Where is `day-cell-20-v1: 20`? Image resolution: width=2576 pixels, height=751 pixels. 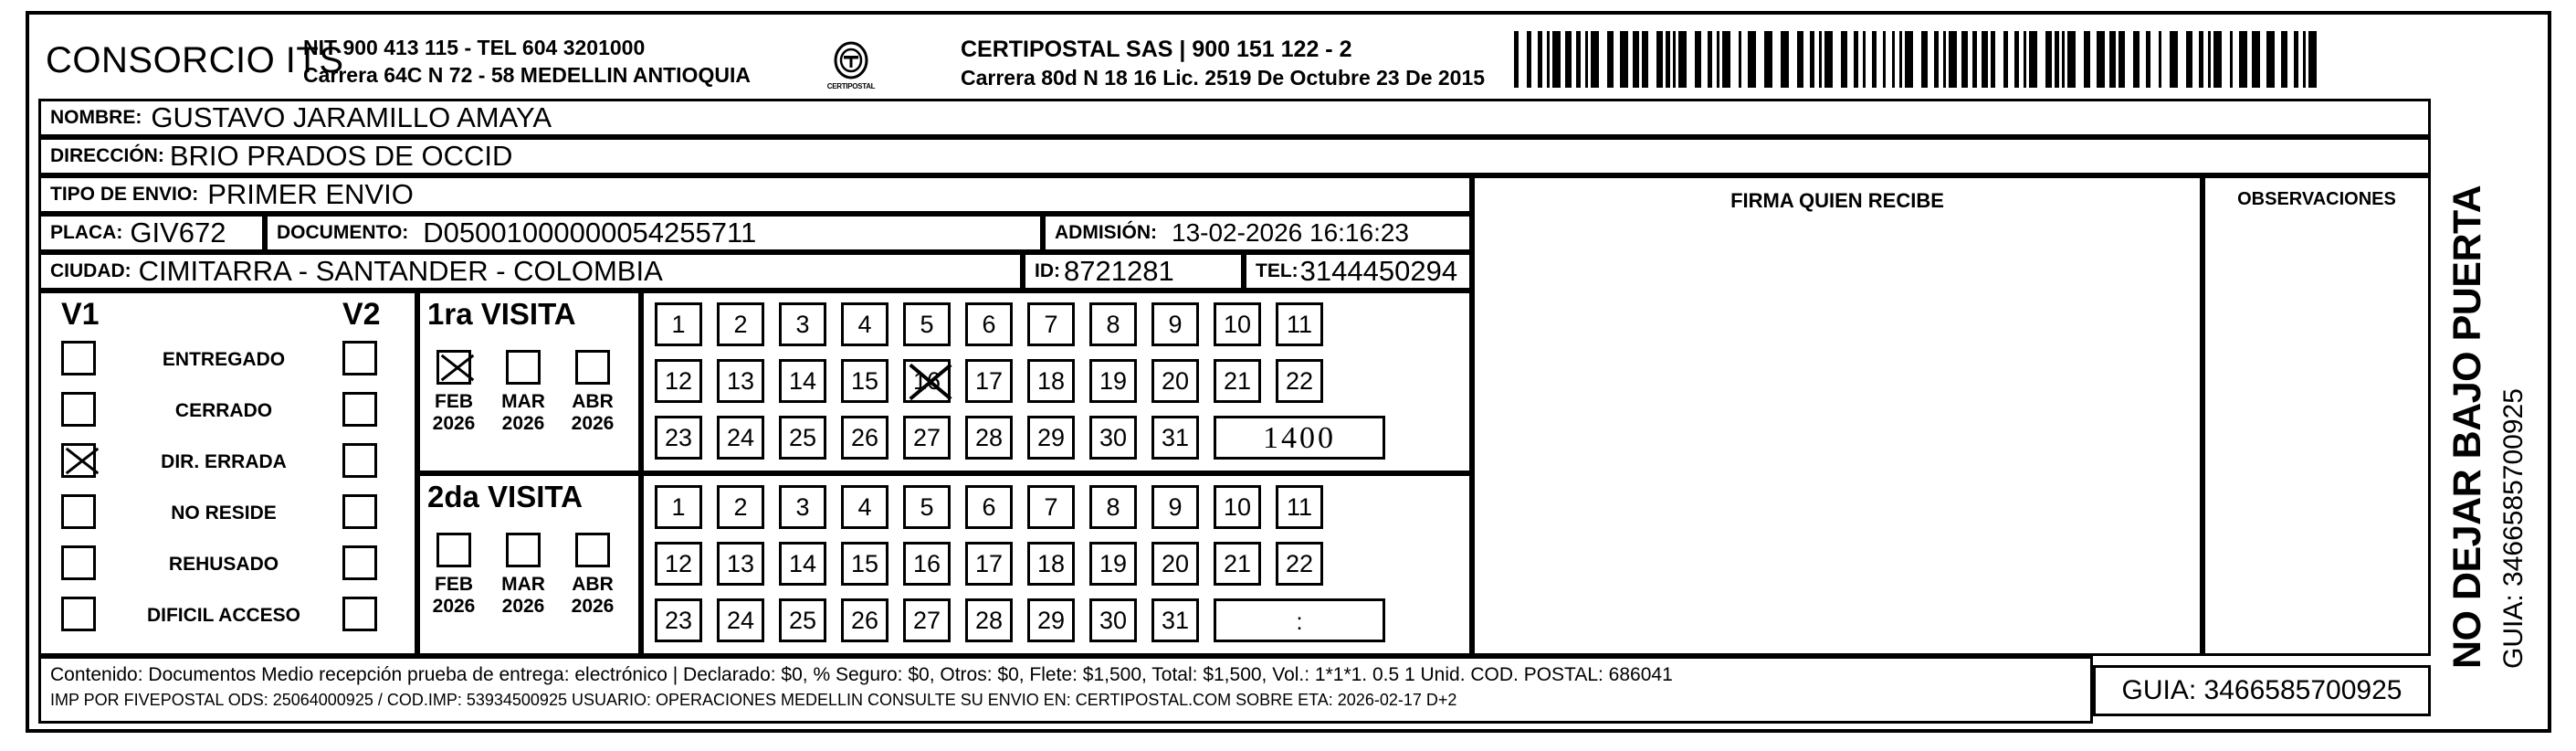
day-cell-20-v1: 20 is located at coordinates (1175, 381).